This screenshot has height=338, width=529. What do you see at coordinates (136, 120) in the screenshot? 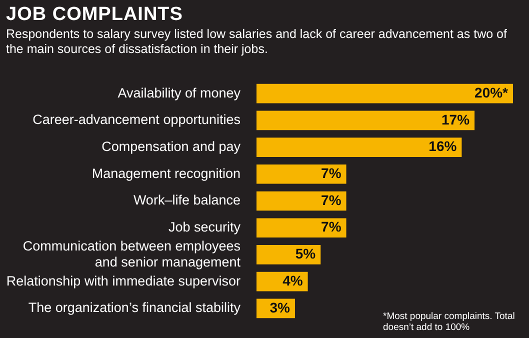
I see `y-tick-label: Career-advancement opportunities` at bounding box center [136, 120].